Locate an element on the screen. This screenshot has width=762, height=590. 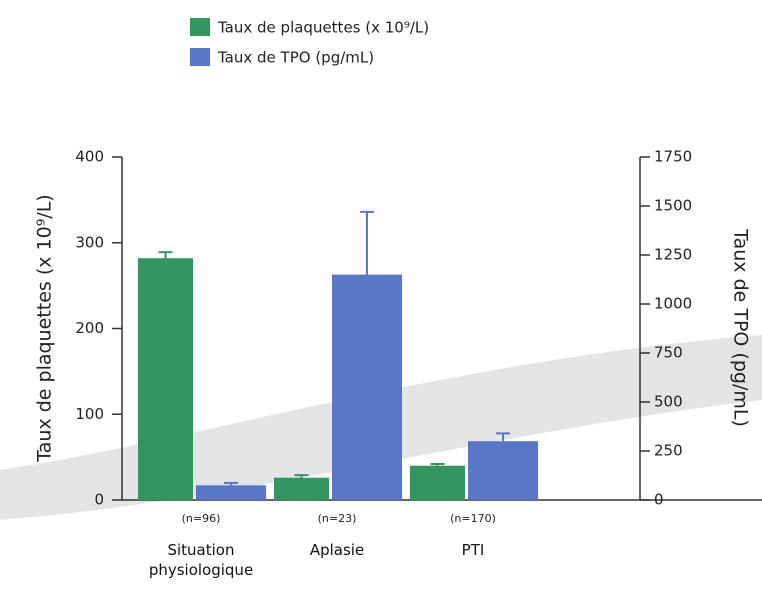
y-tick-label: 300 is located at coordinates (89, 242).